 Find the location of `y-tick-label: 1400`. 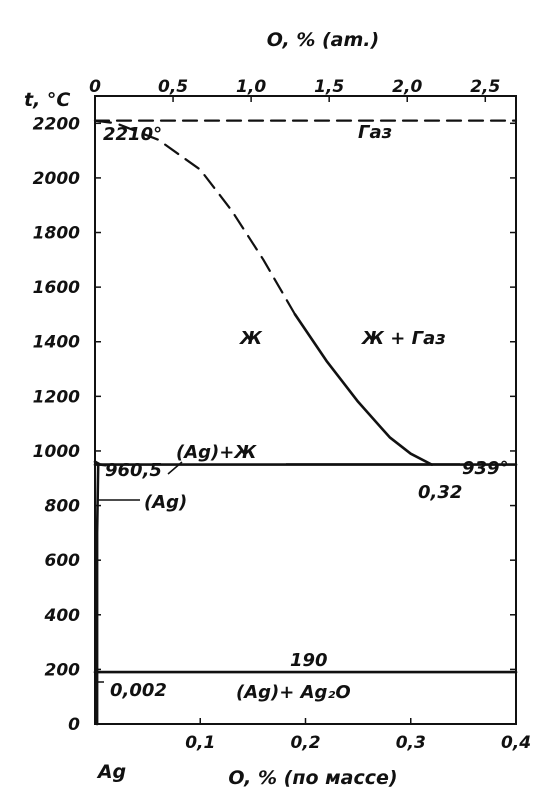

y-tick-label: 1400 is located at coordinates (56, 343).